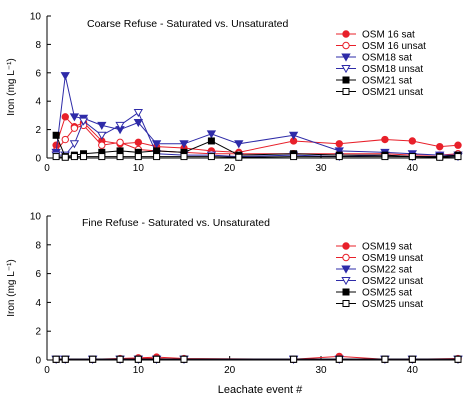 This screenshot has width=474, height=402. I want to click on legend-item: OSM 16 unsat, so click(381, 46).